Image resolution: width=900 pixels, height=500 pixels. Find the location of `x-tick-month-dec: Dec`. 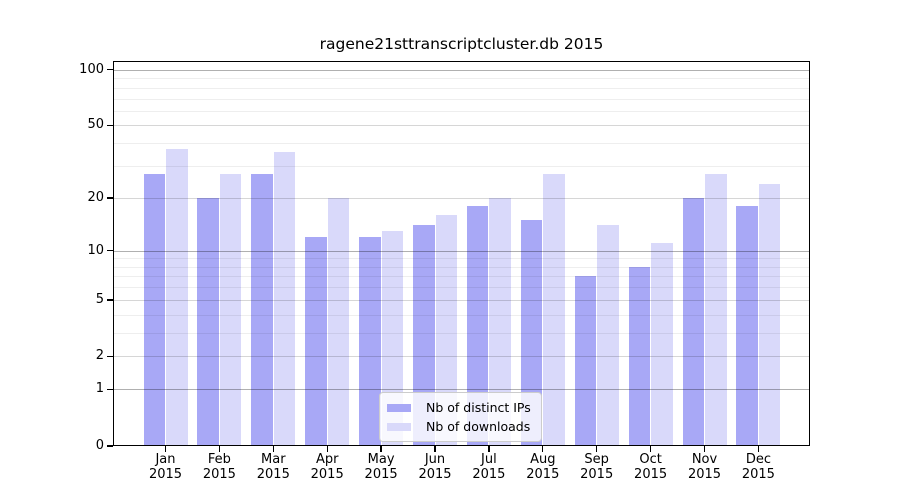

x-tick-month-dec: Dec is located at coordinates (758, 459).